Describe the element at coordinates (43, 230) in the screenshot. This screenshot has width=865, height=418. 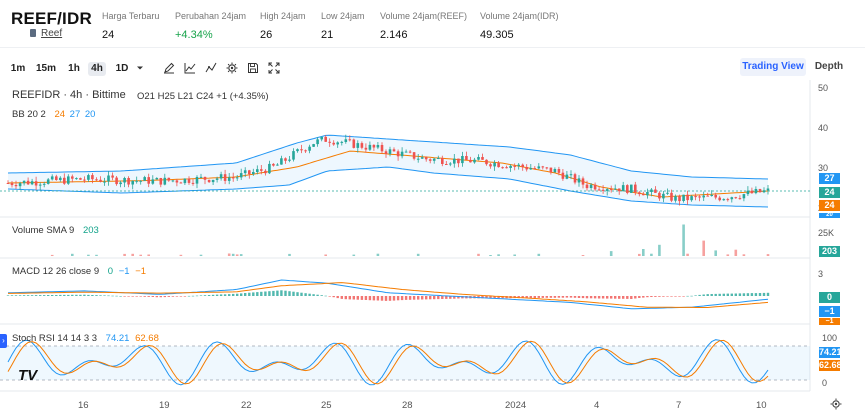
I see `volume-label: Volume SMA 9` at that location.